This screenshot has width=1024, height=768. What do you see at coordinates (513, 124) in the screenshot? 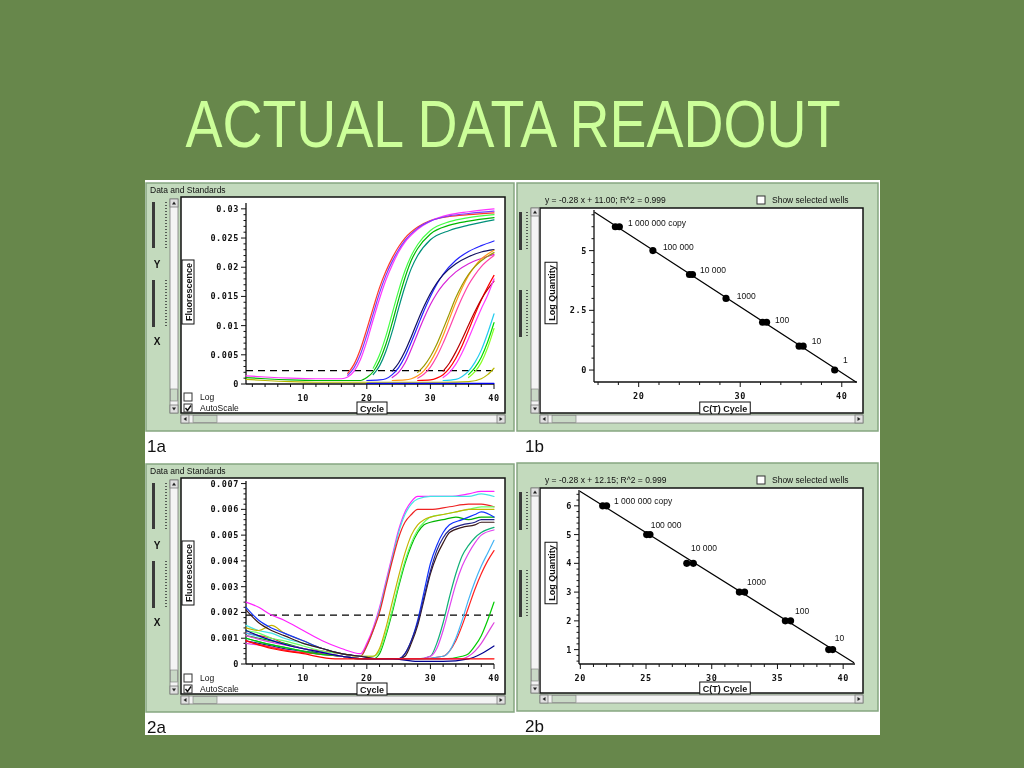
I see `text: ACTUAL DATA READOUT` at bounding box center [513, 124].